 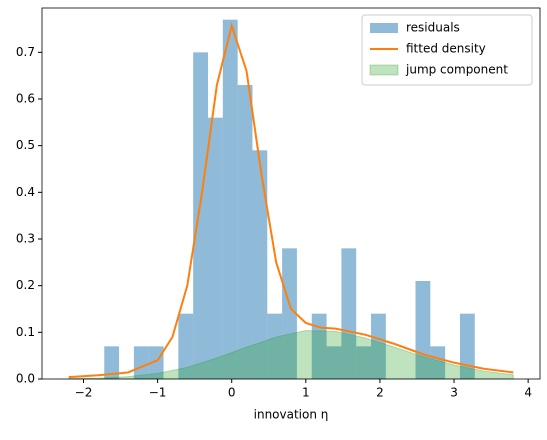 I want to click on x-tick-label: −2, so click(x=84, y=393).